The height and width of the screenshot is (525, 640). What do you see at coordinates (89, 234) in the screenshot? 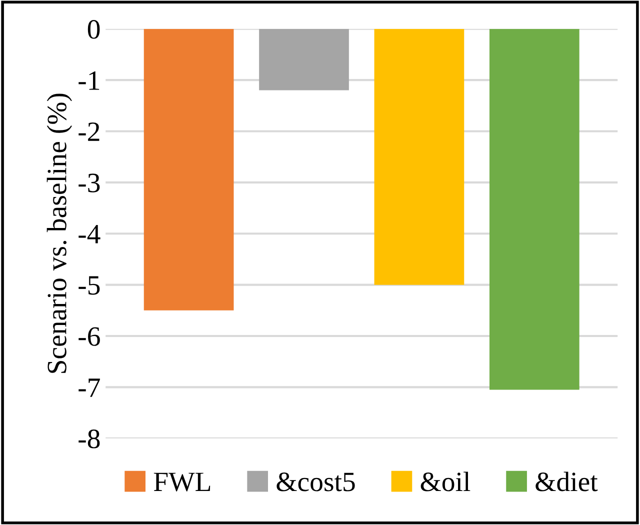
I see `y-tick-label: -4` at bounding box center [89, 234].